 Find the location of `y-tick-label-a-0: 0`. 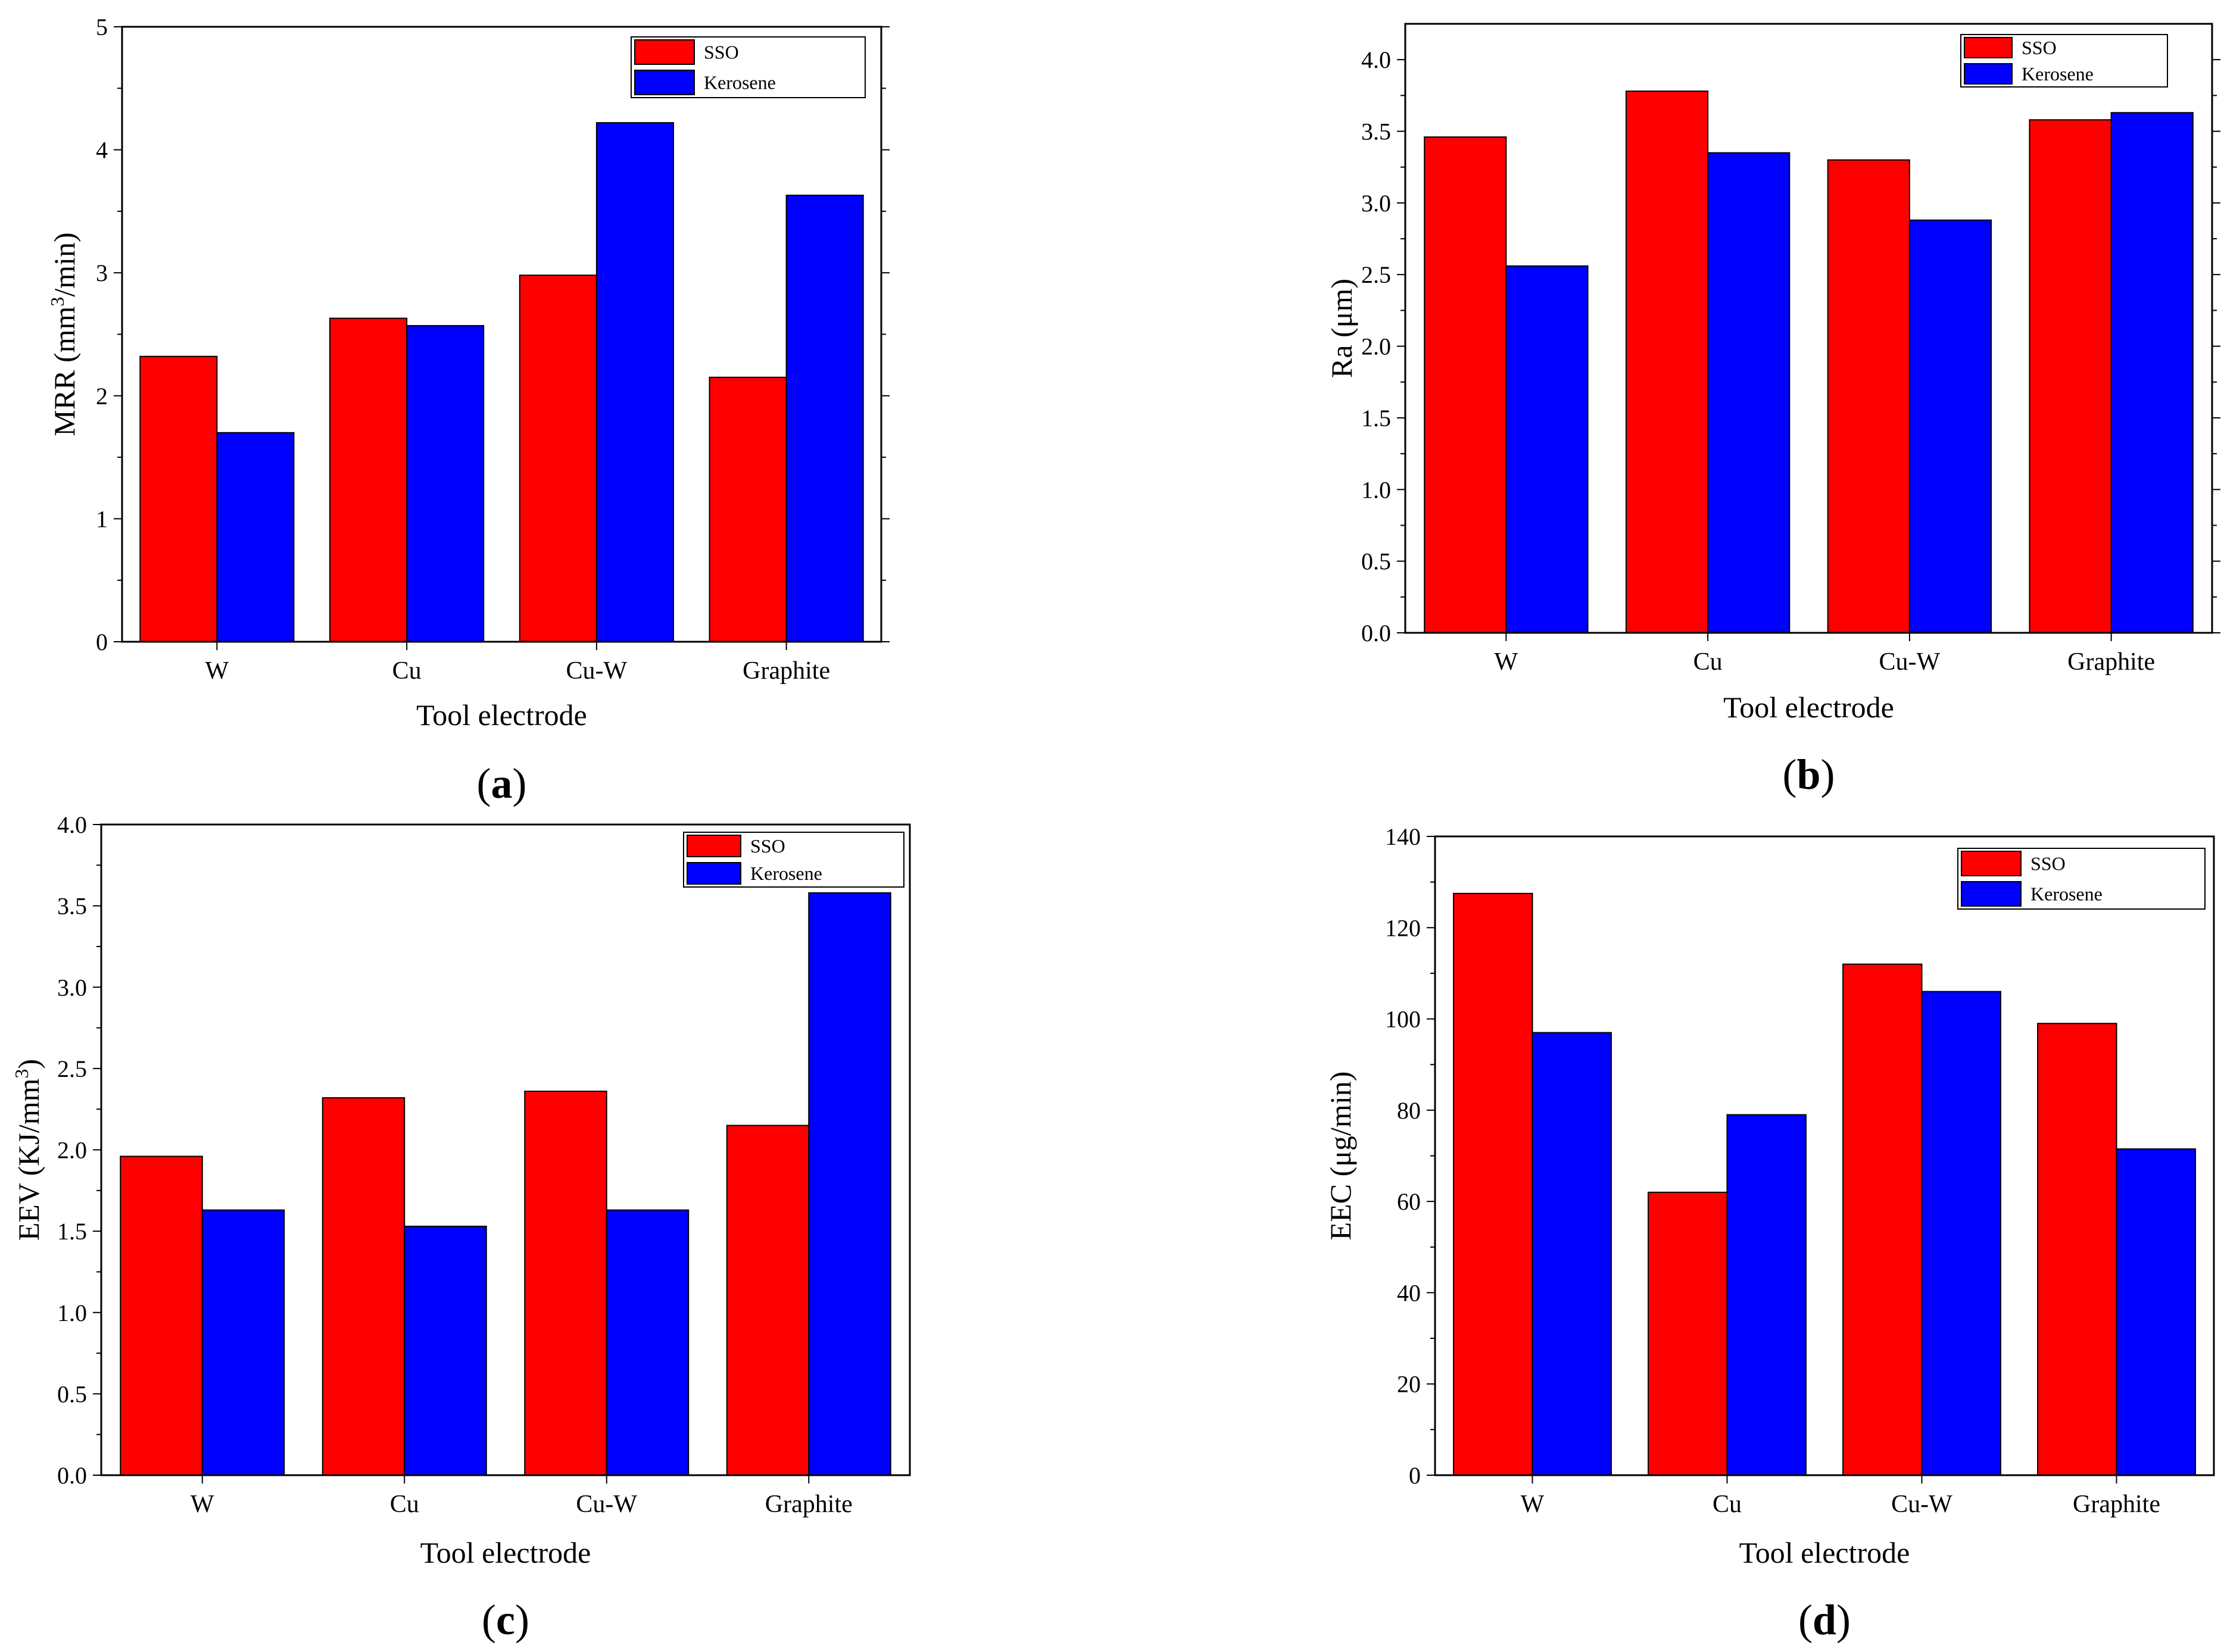

y-tick-label-a-0: 0 is located at coordinates (102, 642).